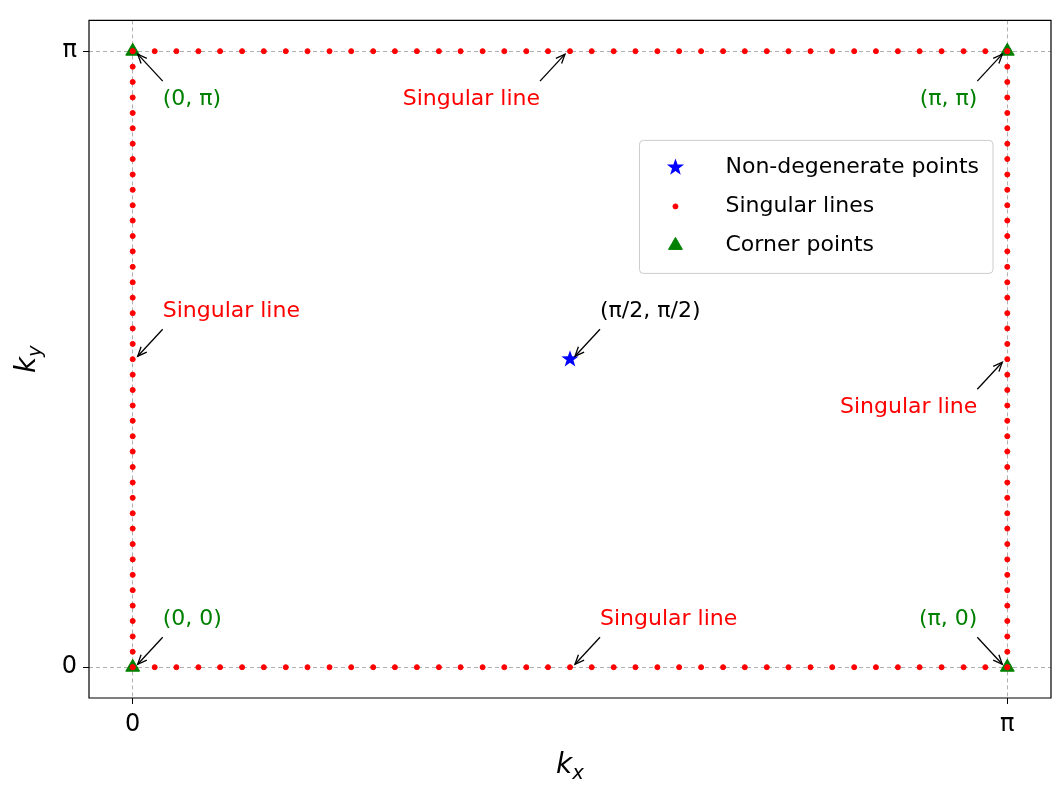  What do you see at coordinates (948, 617) in the screenshot?
I see `annotation: (π, 0)` at bounding box center [948, 617].